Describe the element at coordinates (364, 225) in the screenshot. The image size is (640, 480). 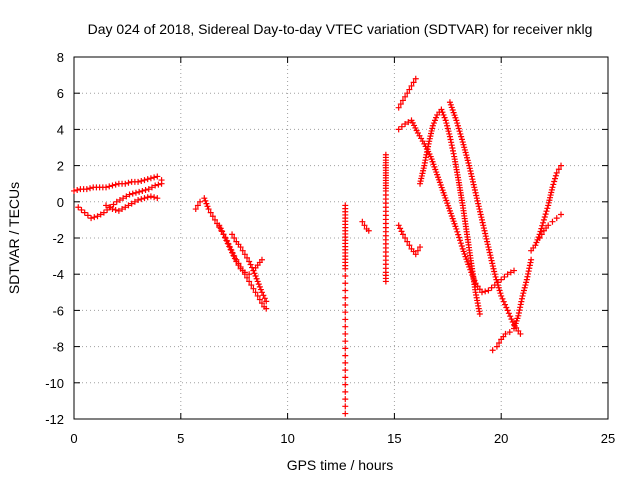
I see `data-point-arc3` at that location.